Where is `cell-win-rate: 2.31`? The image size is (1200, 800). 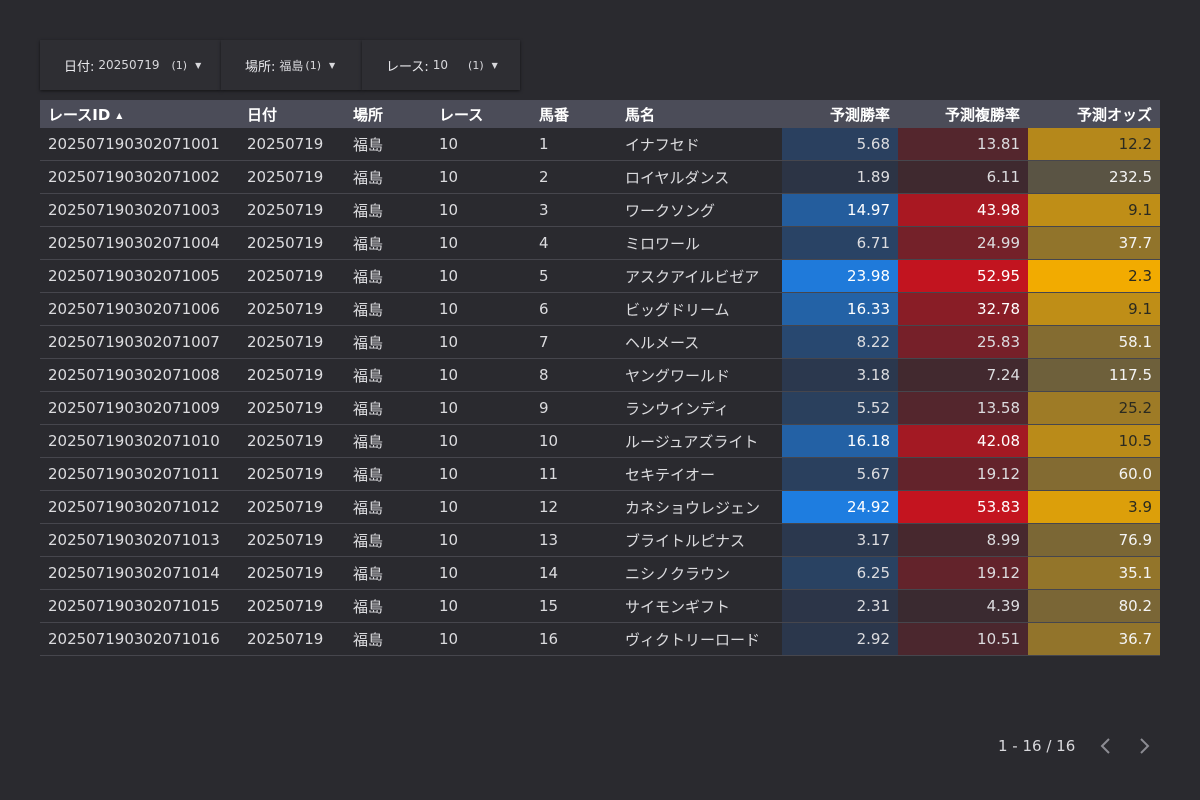
cell-win-rate: 2.31 is located at coordinates (840, 606).